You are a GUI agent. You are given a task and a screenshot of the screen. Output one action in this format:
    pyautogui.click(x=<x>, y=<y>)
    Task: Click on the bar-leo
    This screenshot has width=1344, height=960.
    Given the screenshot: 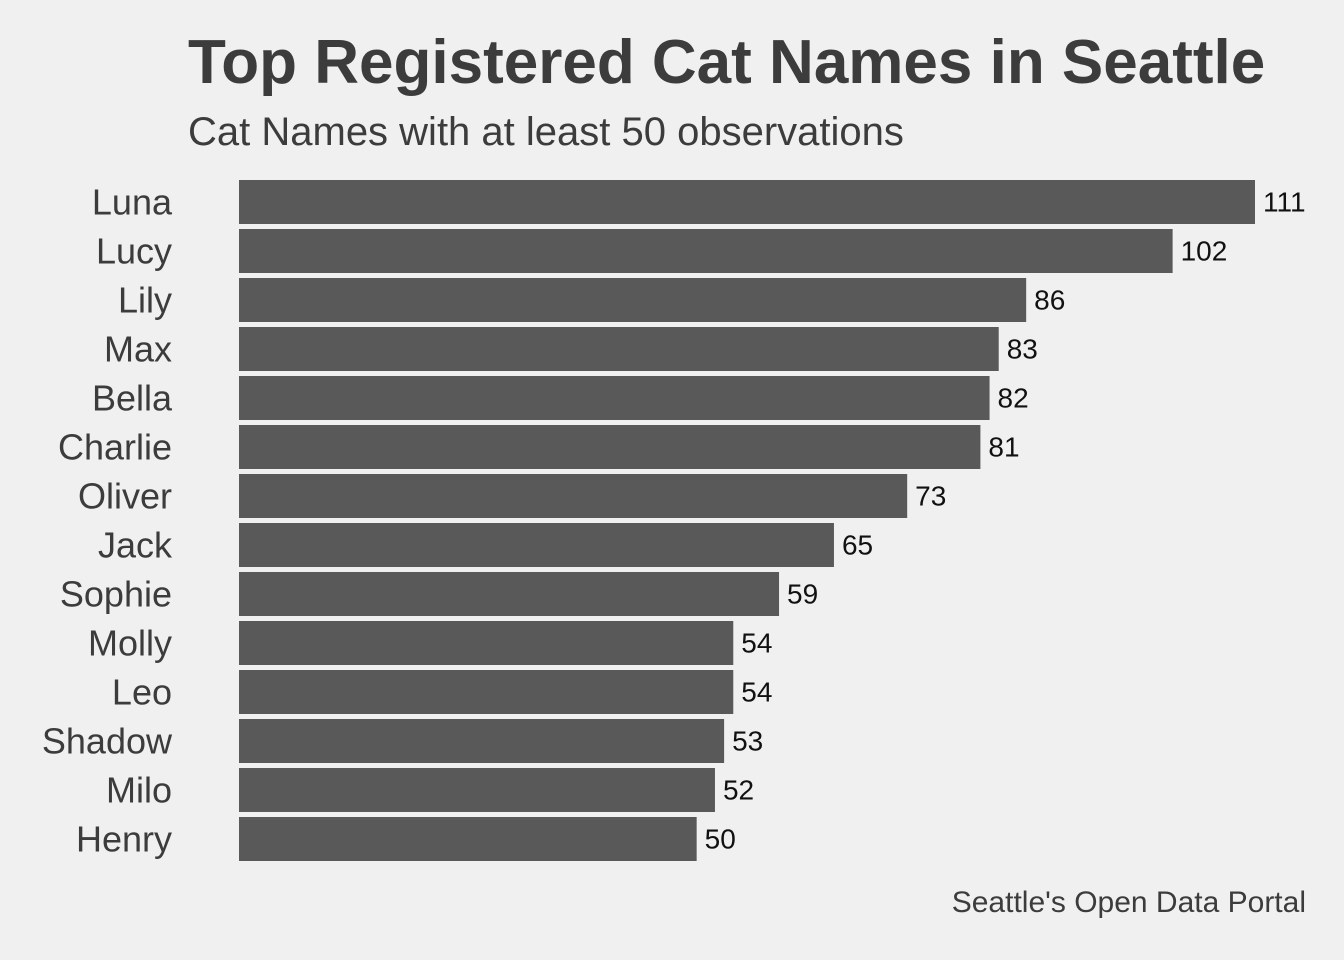 What is the action you would take?
    pyautogui.click(x=486, y=692)
    